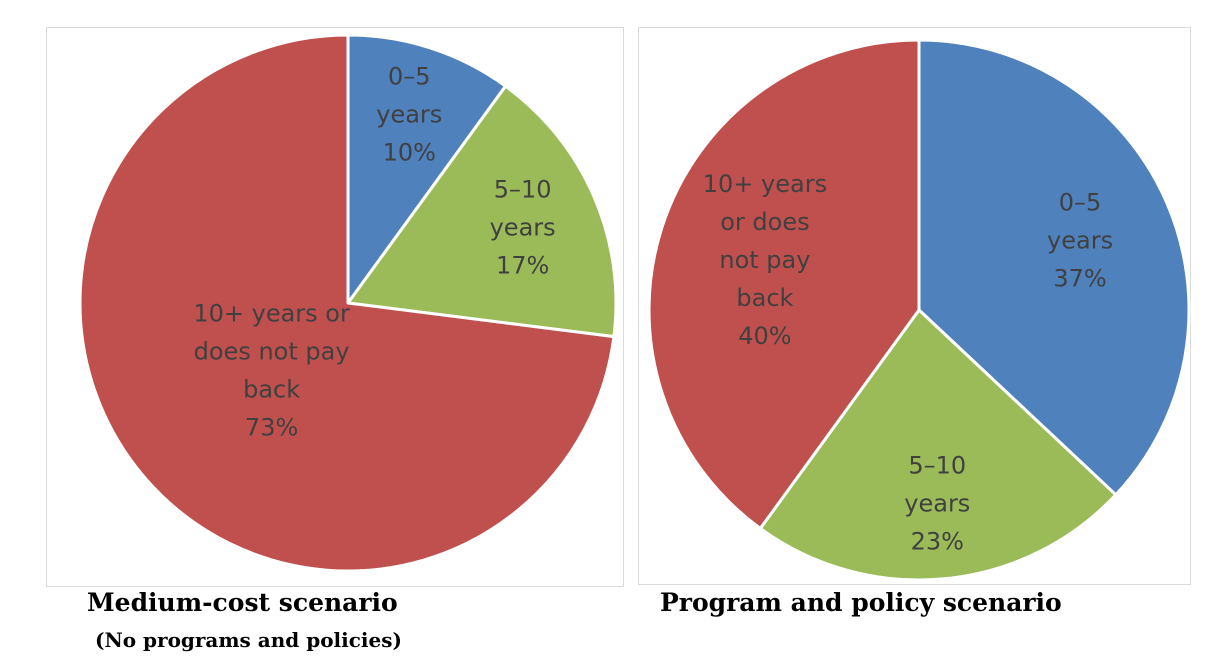  I want to click on right-pie-slice-label-2-line-1: or does, so click(764, 222).